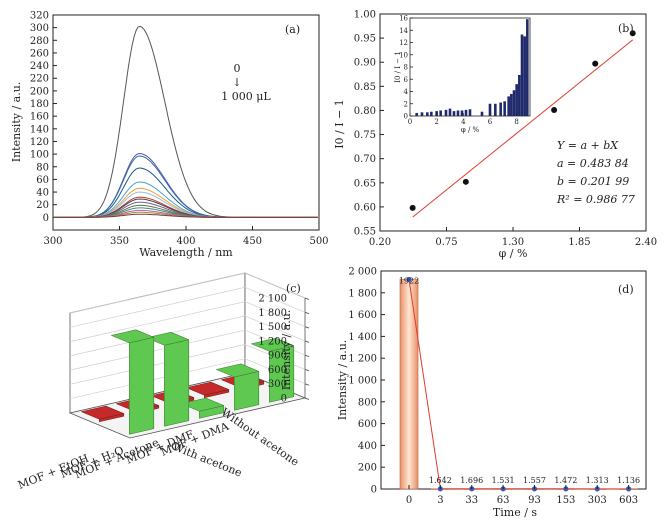 The width and height of the screenshot is (668, 523). What do you see at coordinates (252, 241) in the screenshot?
I see `a-x-tick-label: 450` at bounding box center [252, 241].